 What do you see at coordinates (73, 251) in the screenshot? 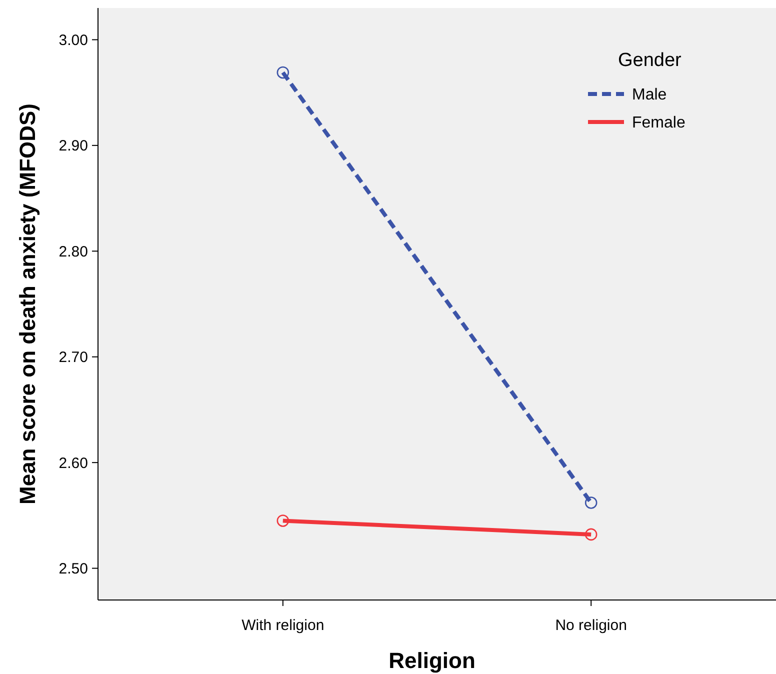
I see `y-tick-label: 2.80` at bounding box center [73, 251].